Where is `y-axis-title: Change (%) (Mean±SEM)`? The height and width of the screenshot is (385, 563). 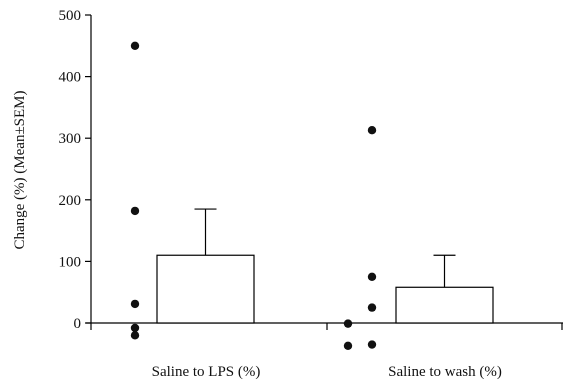
y-axis-title: Change (%) (Mean±SEM) is located at coordinates (20, 169).